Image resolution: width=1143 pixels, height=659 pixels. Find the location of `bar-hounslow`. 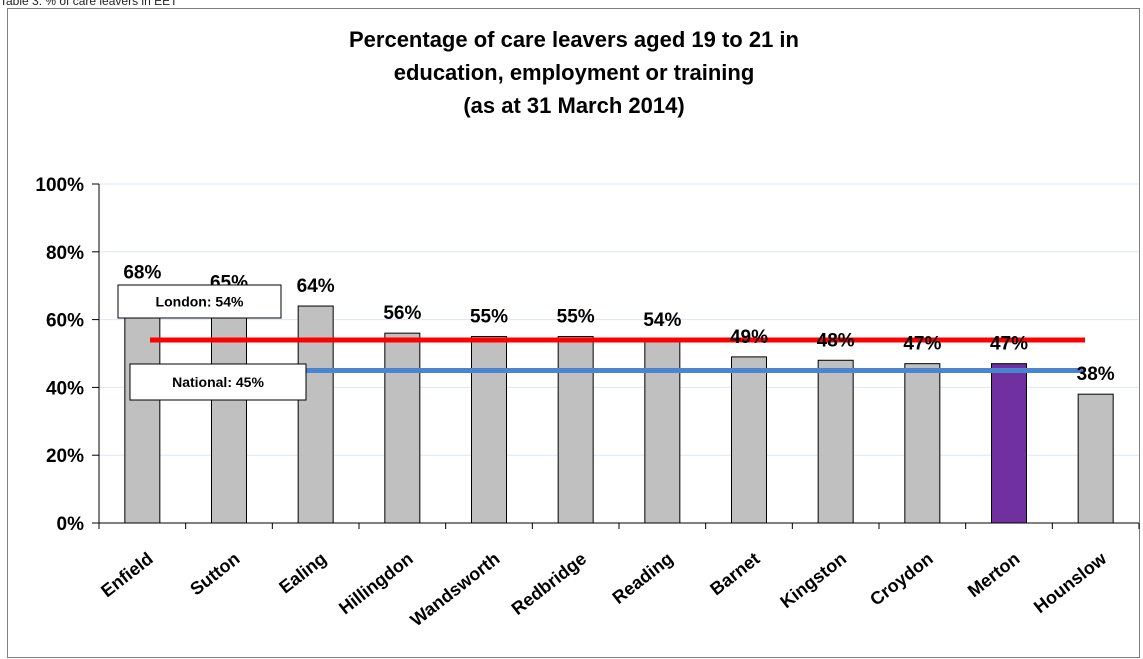

bar-hounslow is located at coordinates (1095, 458).